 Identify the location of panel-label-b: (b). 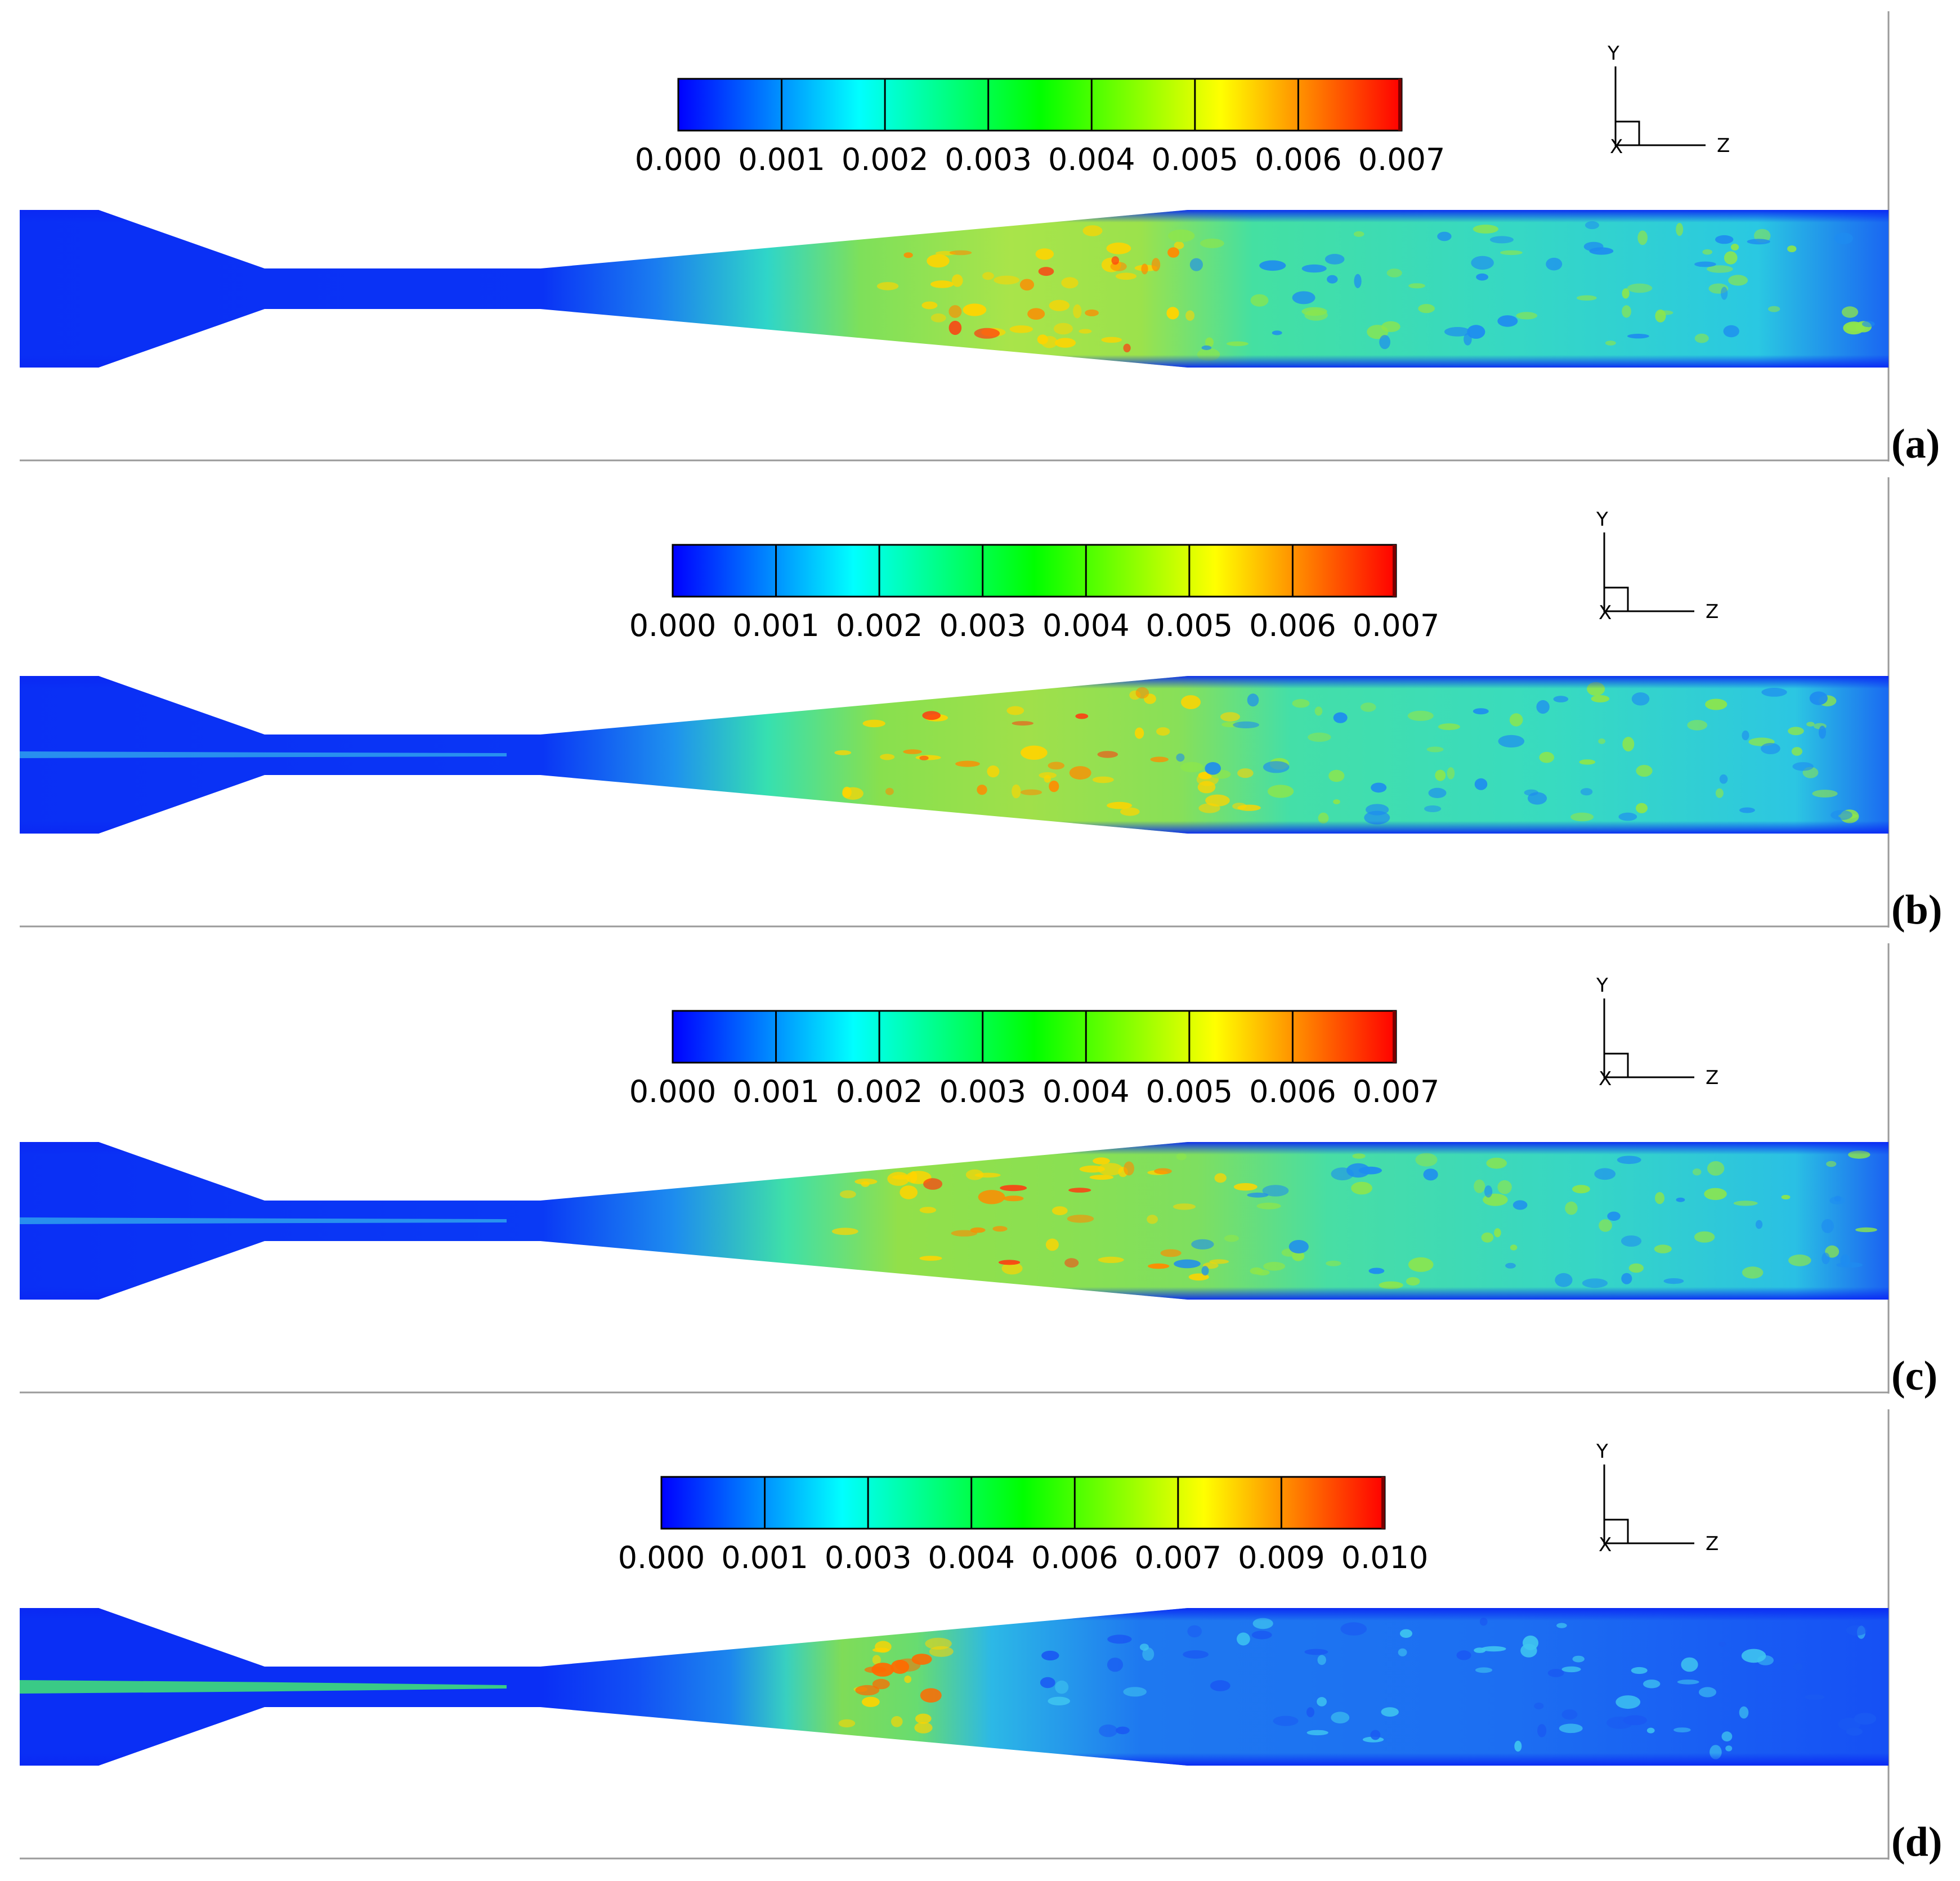
(1917, 910).